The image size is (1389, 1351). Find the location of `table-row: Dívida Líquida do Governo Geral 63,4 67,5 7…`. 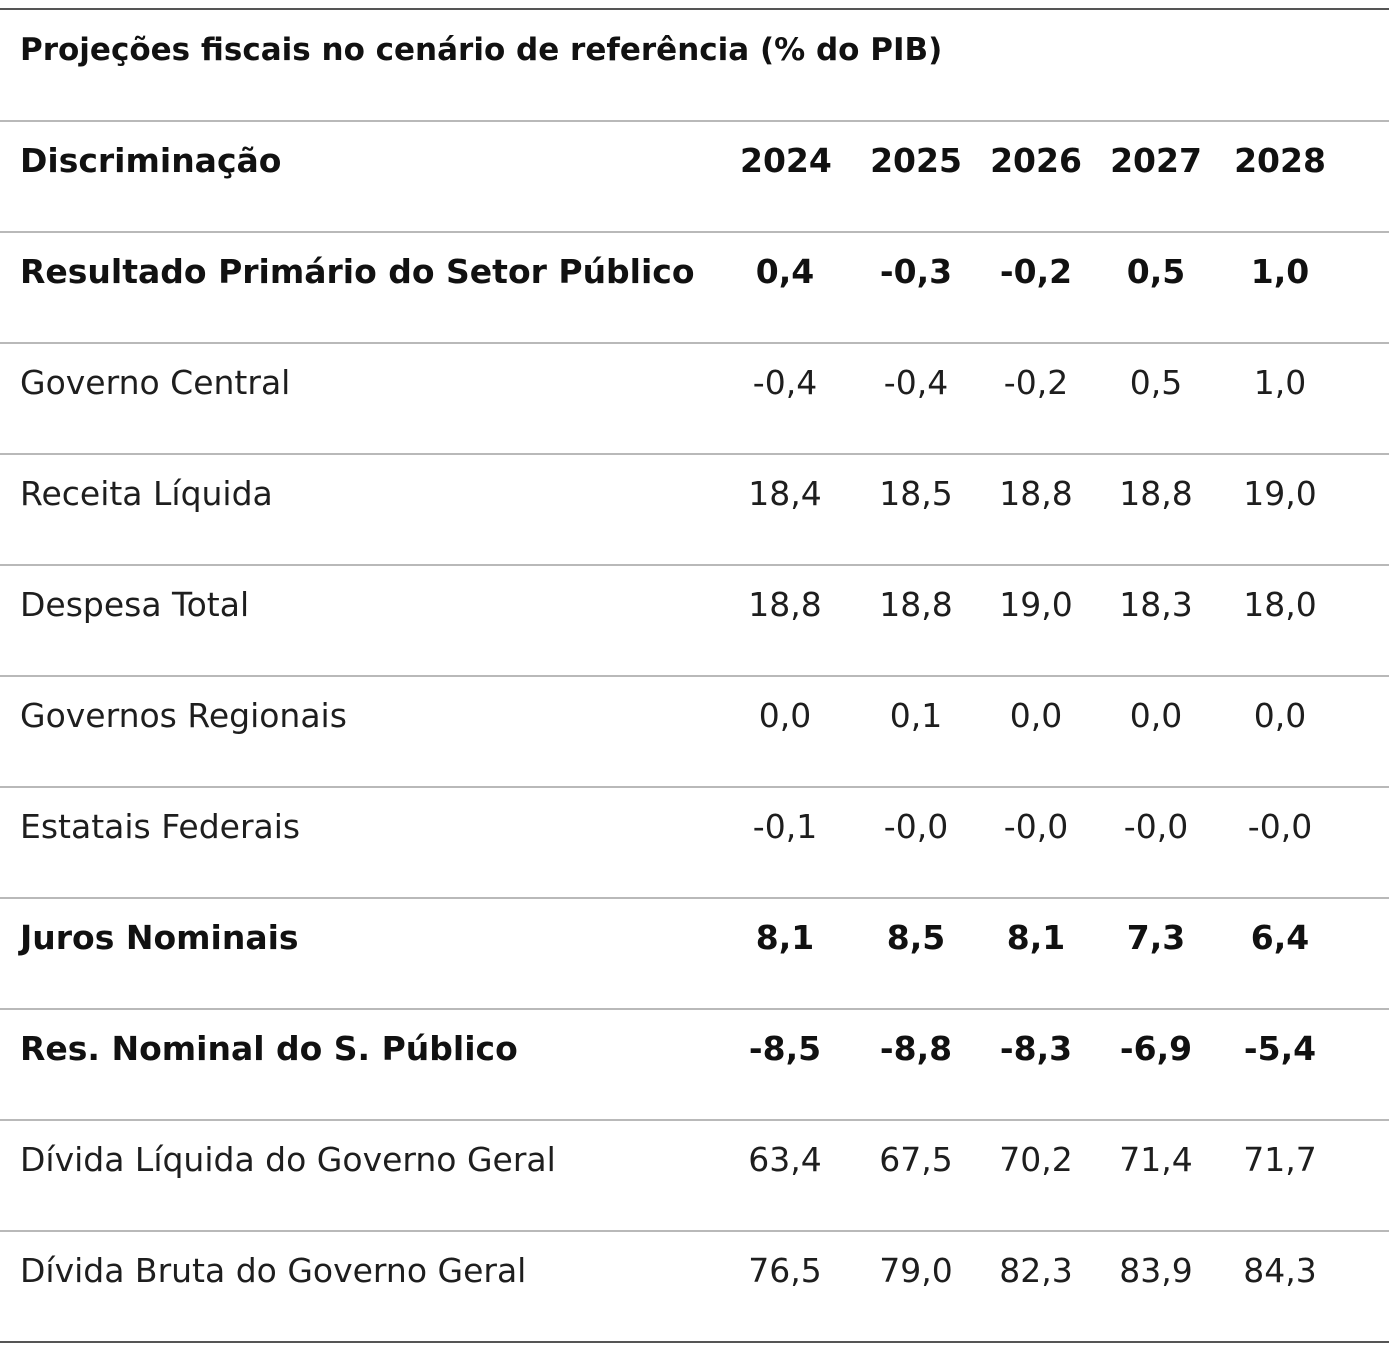

table-row: Dívida Líquida do Governo Geral 63,4 67,5 7… is located at coordinates (694, 1176).